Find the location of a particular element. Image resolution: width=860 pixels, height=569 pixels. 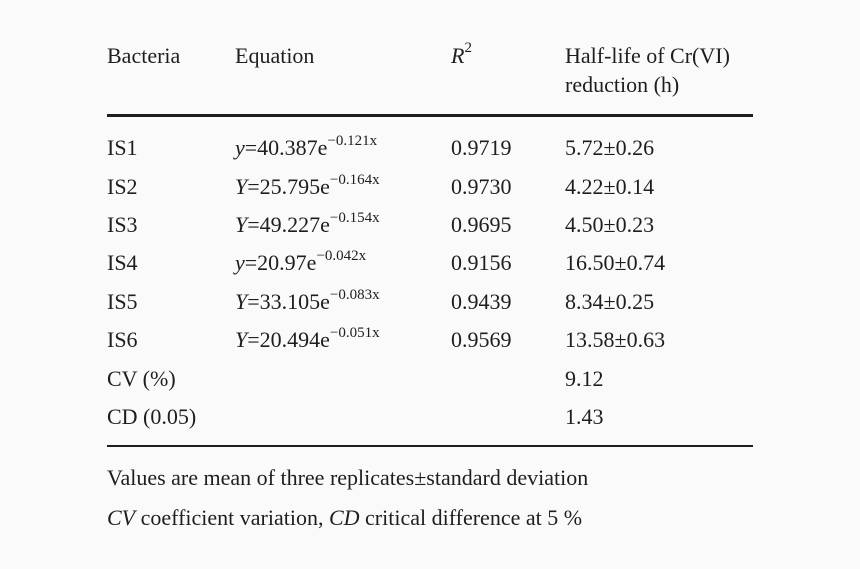

row-2-eq-rest: =25.795e is located at coordinates (288, 186).